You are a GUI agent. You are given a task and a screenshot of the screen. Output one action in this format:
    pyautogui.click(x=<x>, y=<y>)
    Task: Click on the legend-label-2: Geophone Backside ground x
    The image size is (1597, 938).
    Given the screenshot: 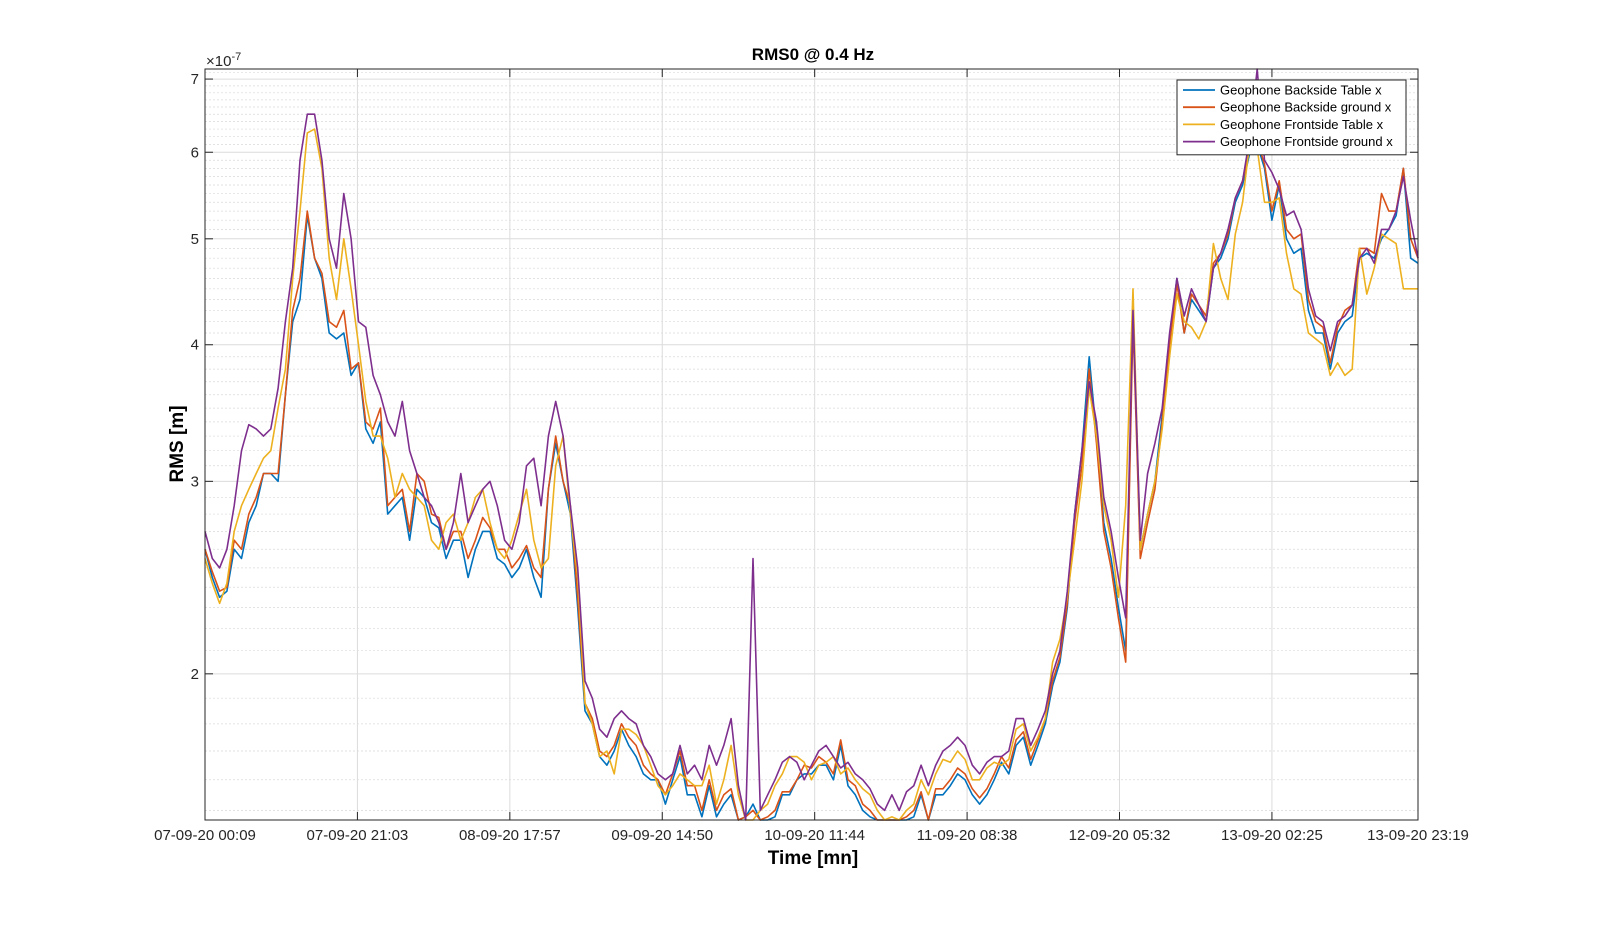 What is the action you would take?
    pyautogui.click(x=1306, y=107)
    